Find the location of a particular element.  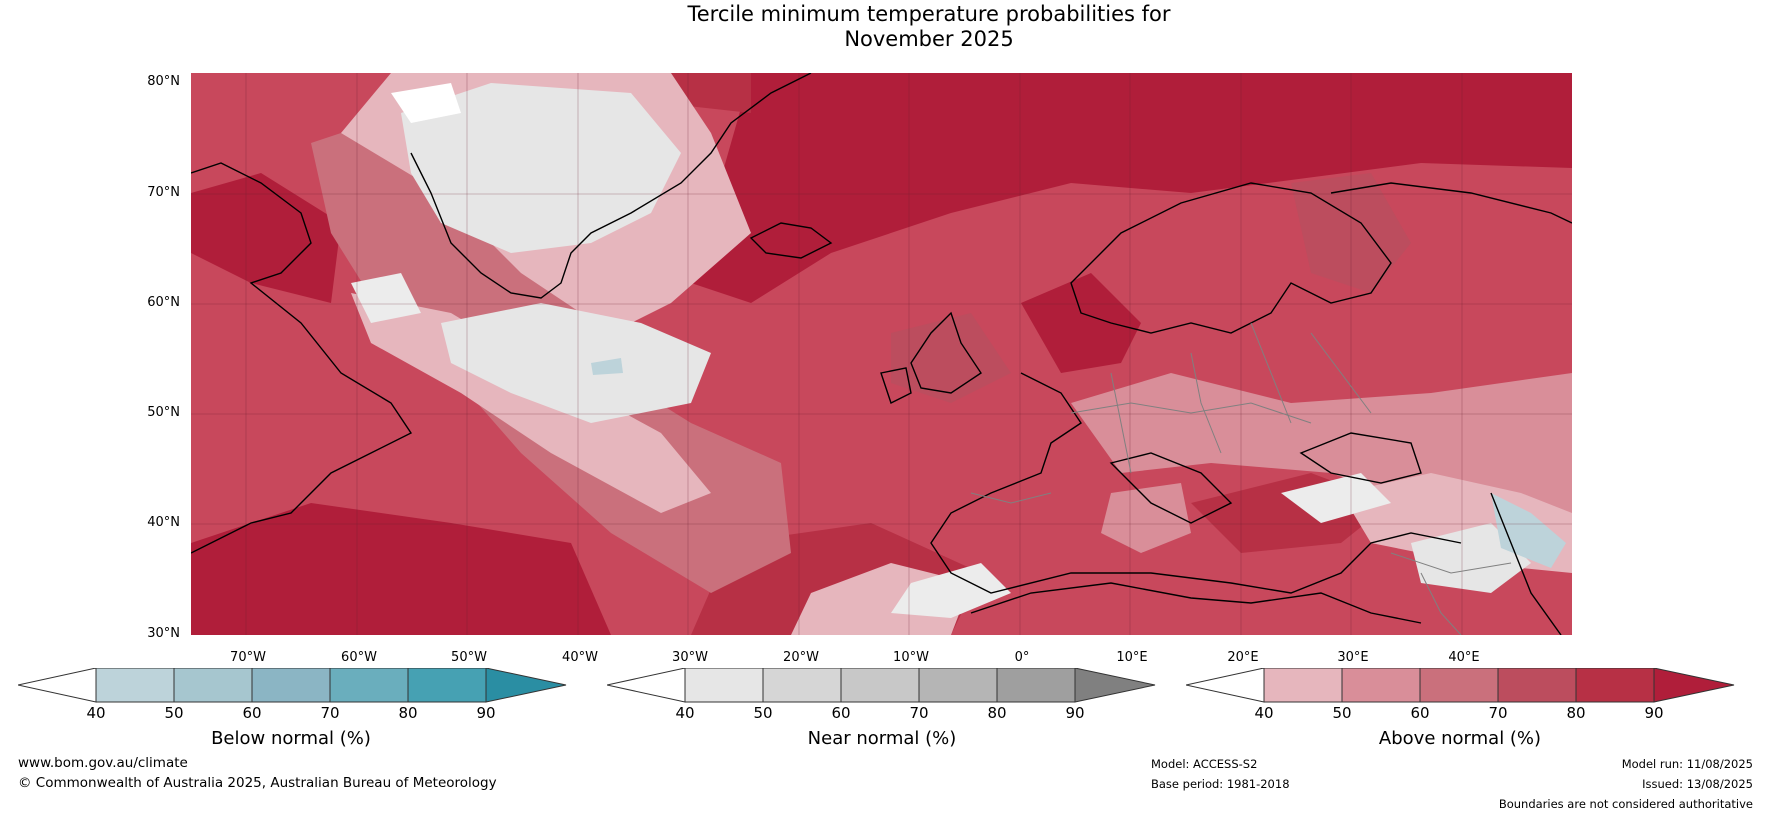

legend-below-tick: 90 is located at coordinates (486, 713).